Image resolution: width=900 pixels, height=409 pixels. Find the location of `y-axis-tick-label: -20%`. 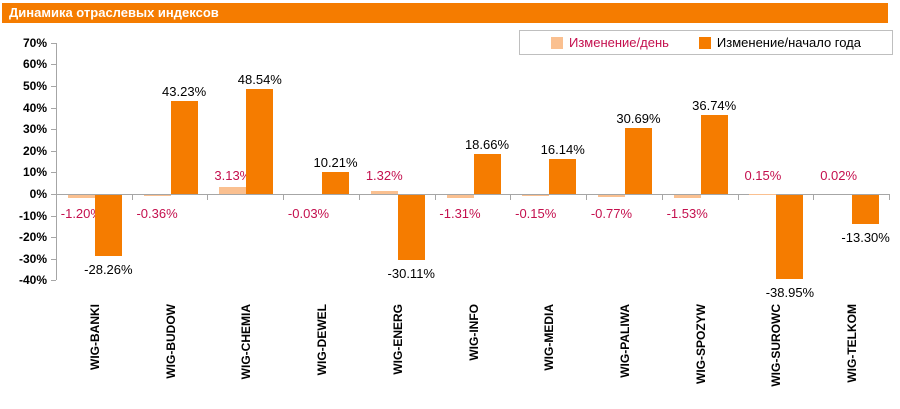

y-axis-tick-label: -20% is located at coordinates (32, 237).